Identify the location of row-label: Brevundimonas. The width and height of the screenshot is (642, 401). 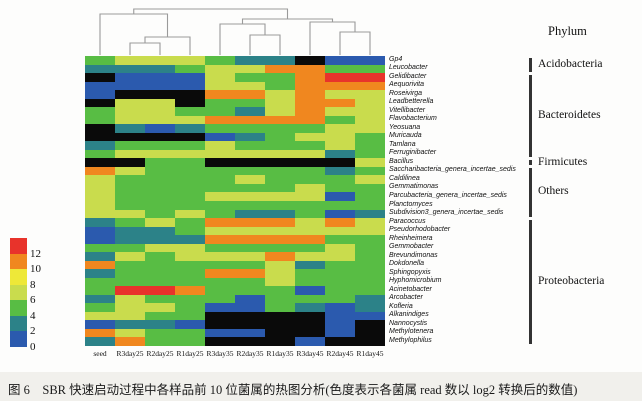
(413, 255).